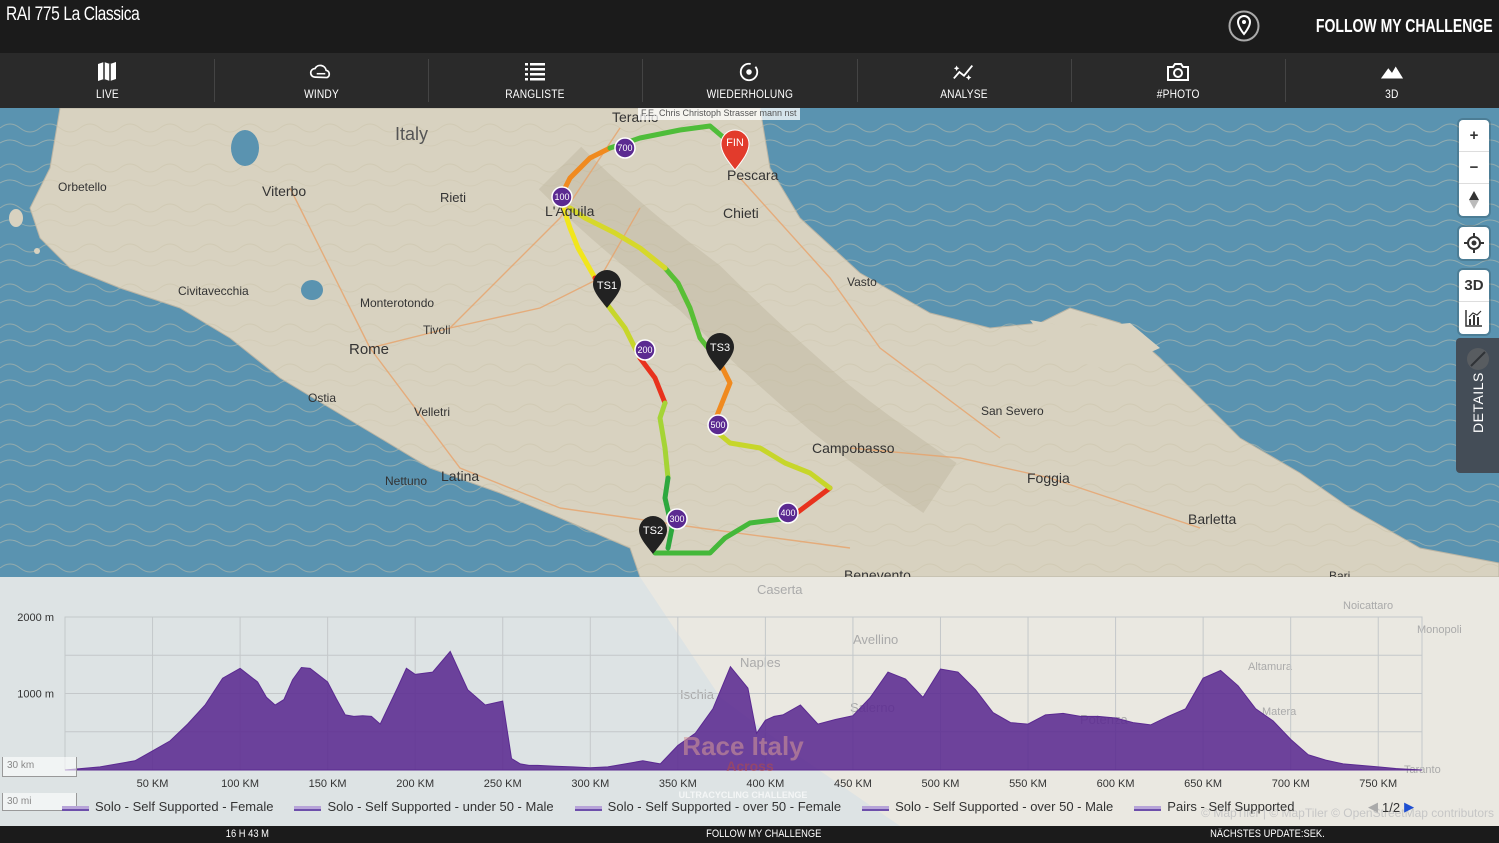 This screenshot has height=843, width=1499. I want to click on details-label: DETAILS, so click(1478, 402).